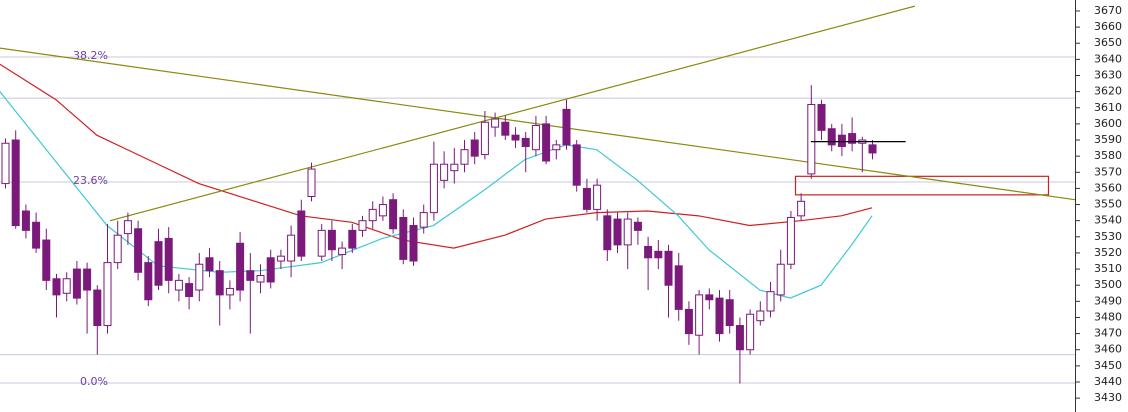 The height and width of the screenshot is (412, 1128). What do you see at coordinates (1108, 397) in the screenshot?
I see `y-tick-label: 3430` at bounding box center [1108, 397].